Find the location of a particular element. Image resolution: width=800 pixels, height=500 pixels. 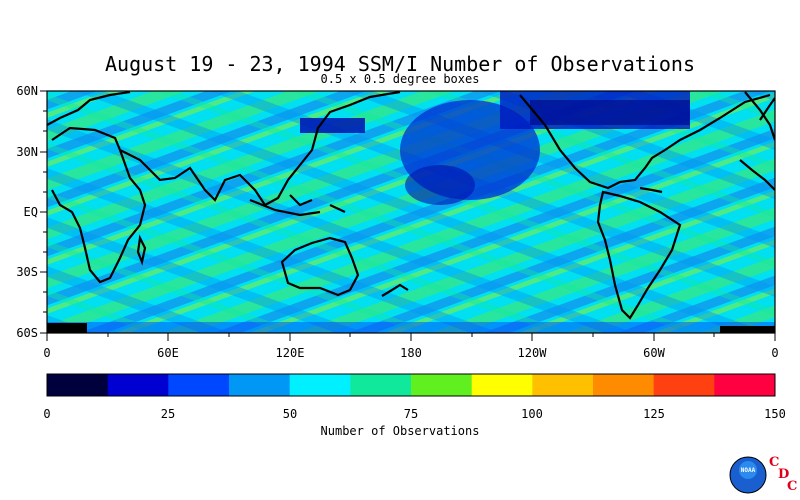

cdc-letter-c2: C is located at coordinates (792, 486).